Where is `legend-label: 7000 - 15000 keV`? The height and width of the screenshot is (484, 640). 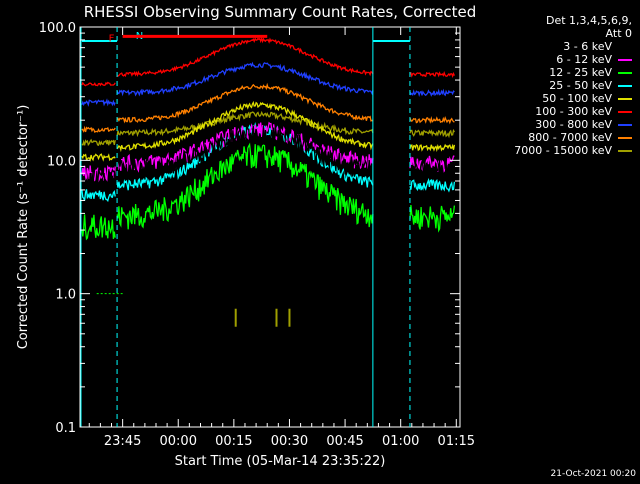 legend-label: 7000 - 15000 keV is located at coordinates (563, 150).